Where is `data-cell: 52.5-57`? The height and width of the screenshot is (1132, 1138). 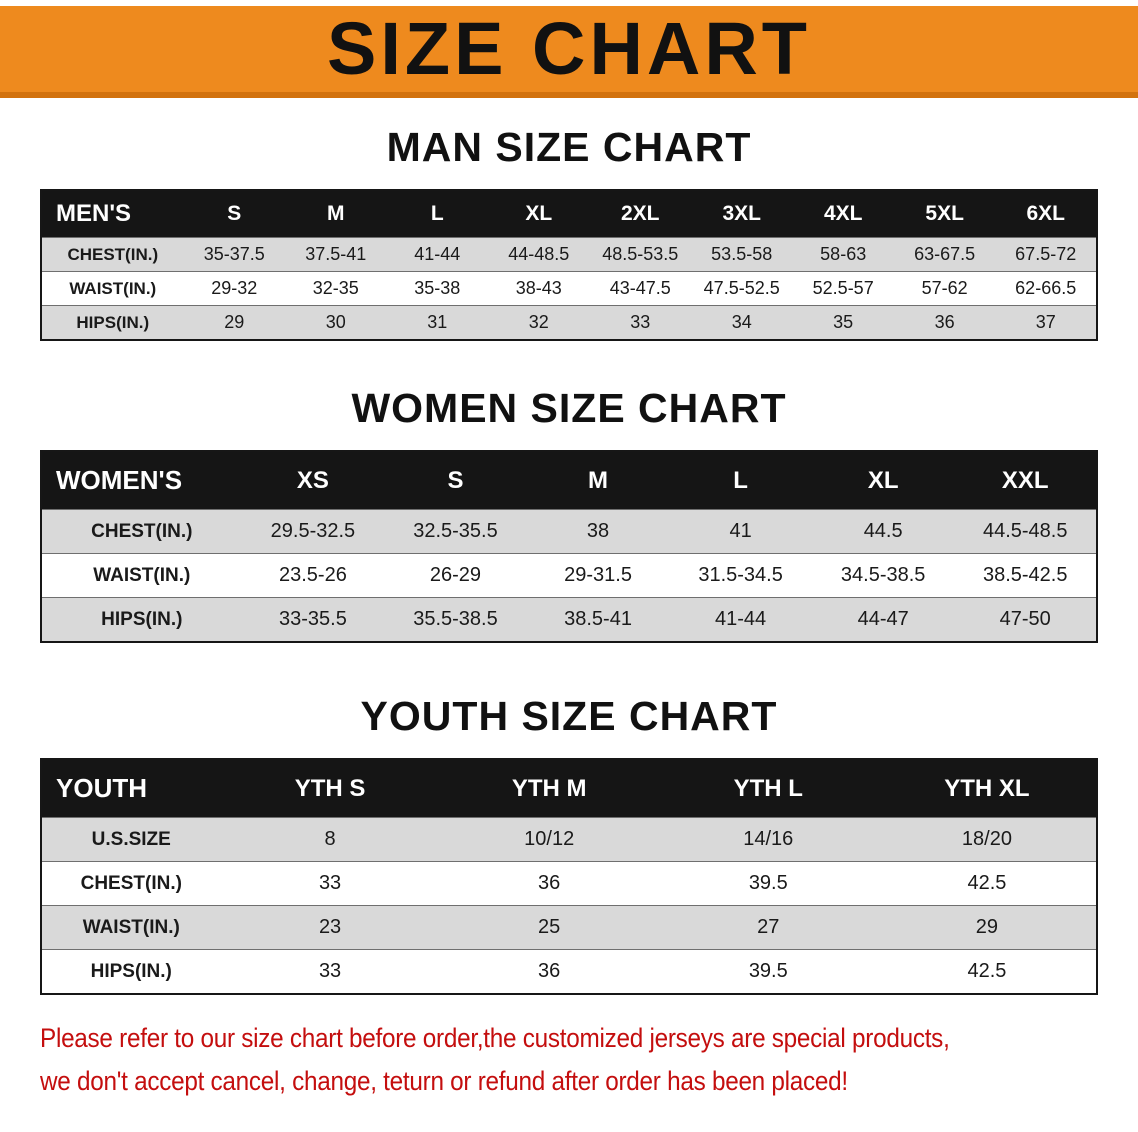 data-cell: 52.5-57 is located at coordinates (843, 288).